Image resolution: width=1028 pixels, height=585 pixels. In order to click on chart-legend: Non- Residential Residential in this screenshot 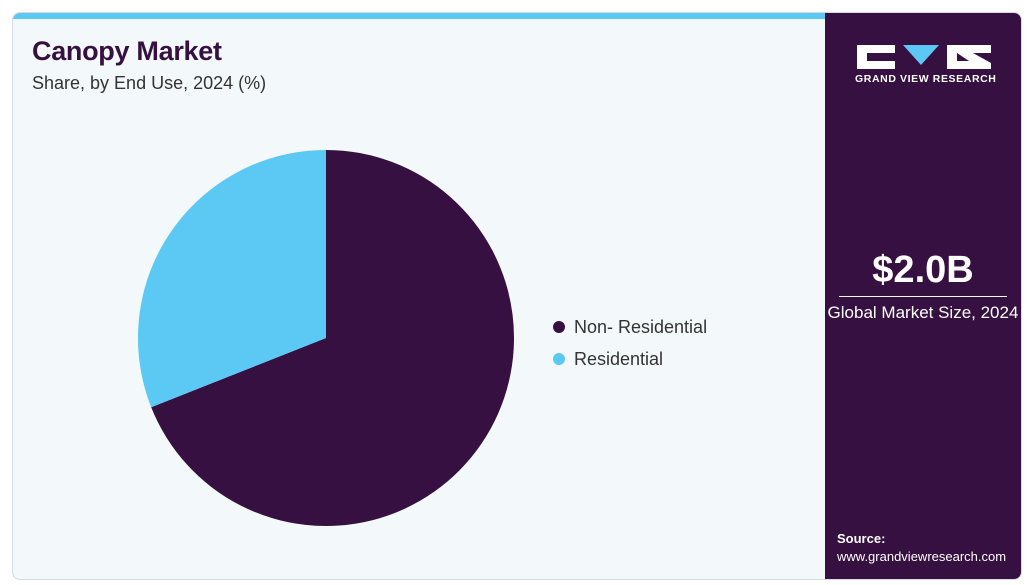, I will do `click(630, 343)`.